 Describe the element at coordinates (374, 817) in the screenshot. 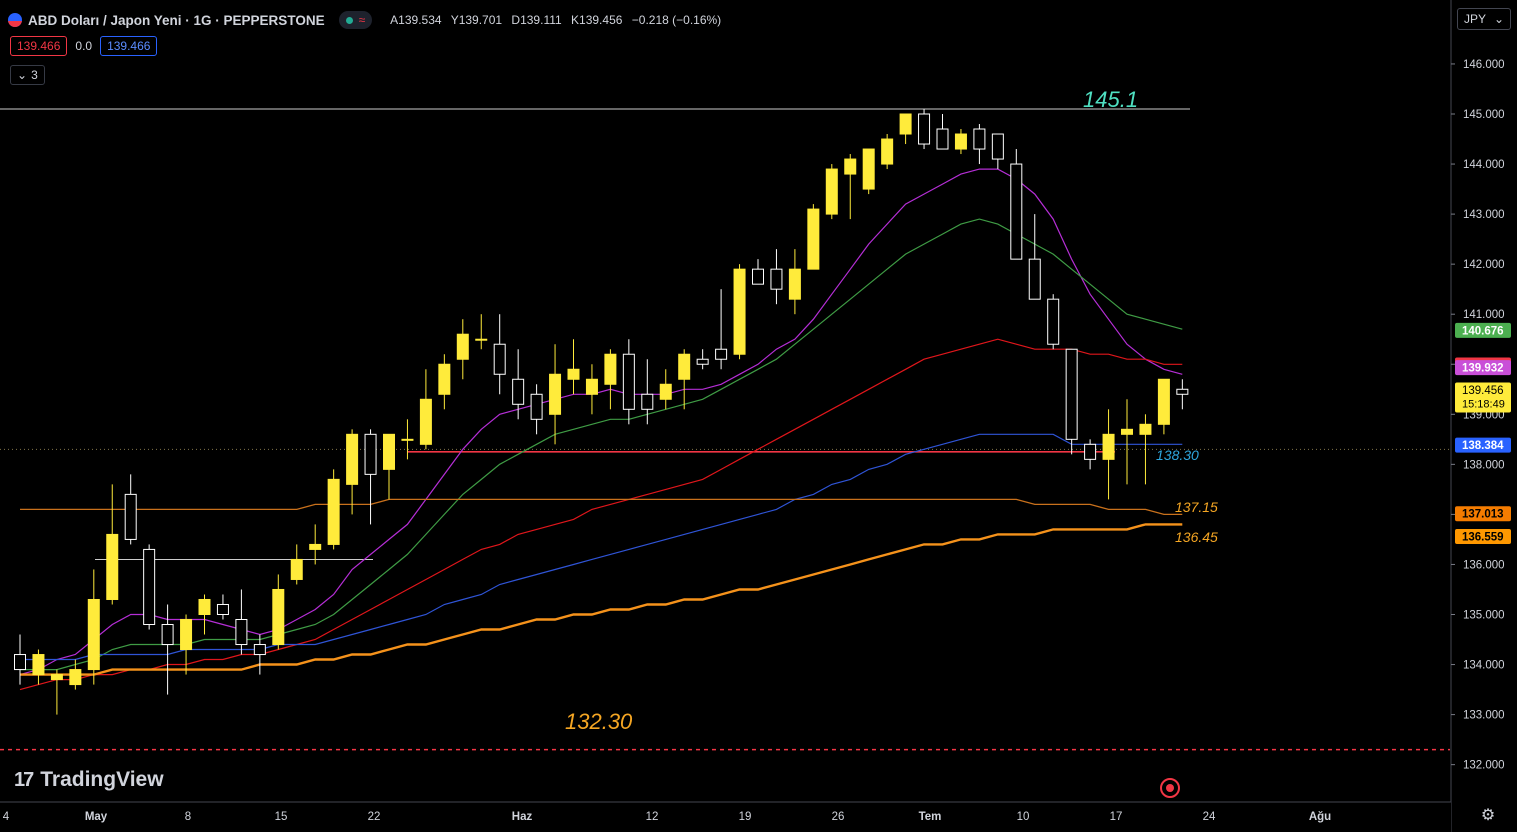

I see `x-tick-label: 22` at that location.